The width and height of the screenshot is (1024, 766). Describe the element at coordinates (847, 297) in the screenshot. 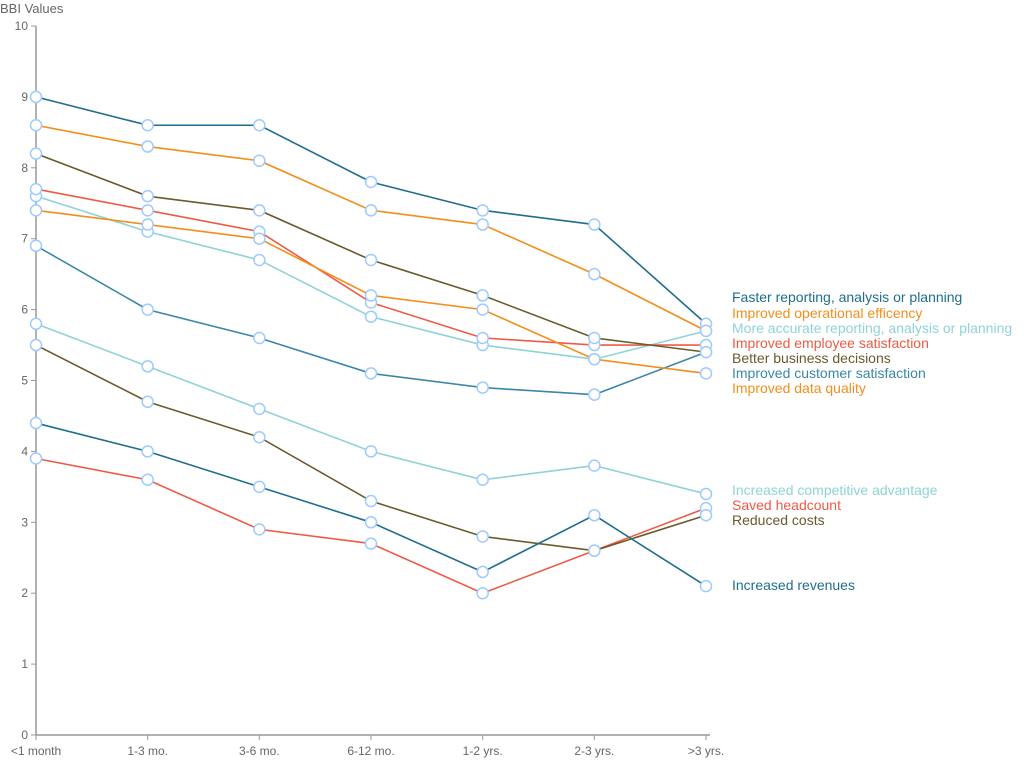

I see `legend-label: Faster reporting, analysis or planning` at that location.